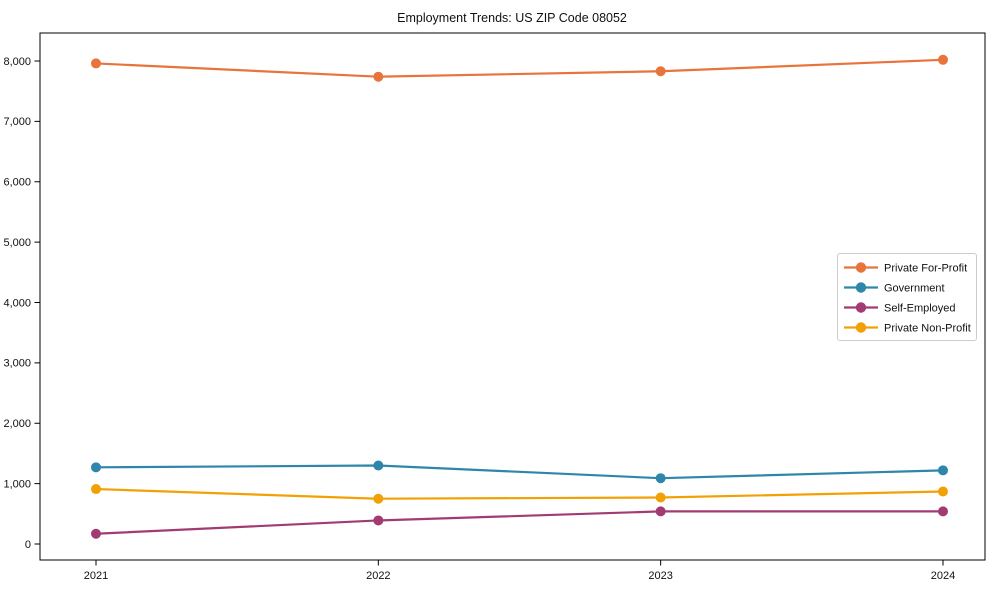 This screenshot has width=1000, height=600. I want to click on legend-marker-icon-government, so click(861, 287).